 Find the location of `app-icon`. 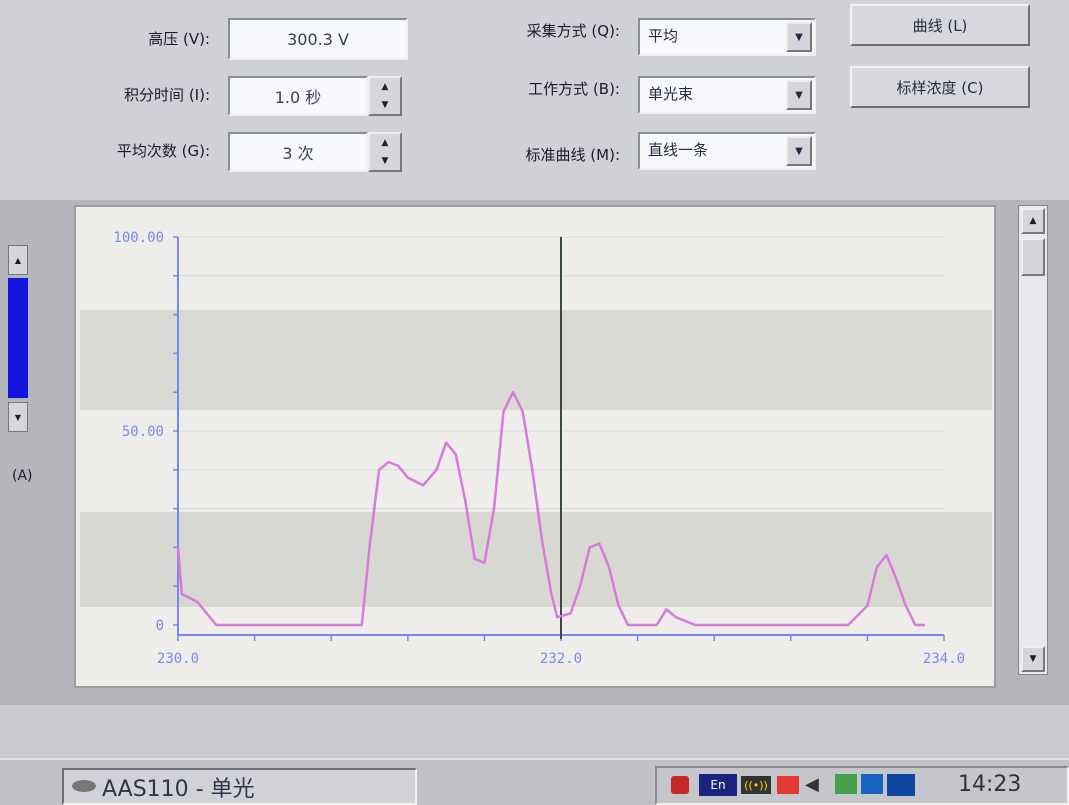

app-icon is located at coordinates (84, 786).